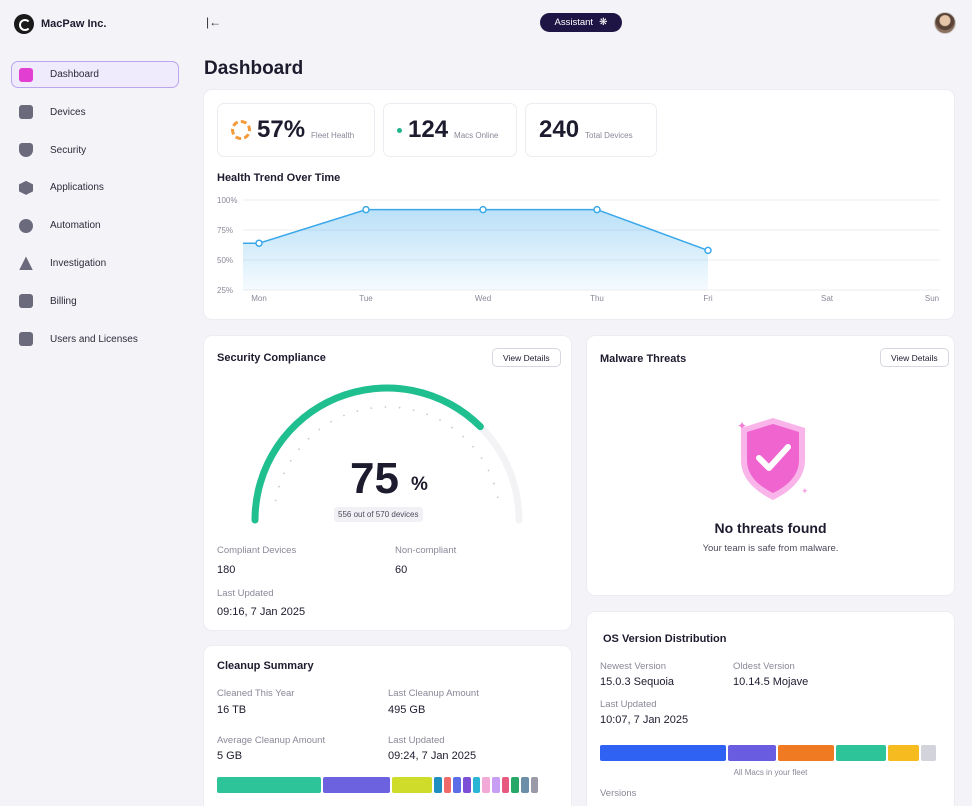  What do you see at coordinates (63, 301) in the screenshot?
I see `sidebar-item-label: Billing` at bounding box center [63, 301].